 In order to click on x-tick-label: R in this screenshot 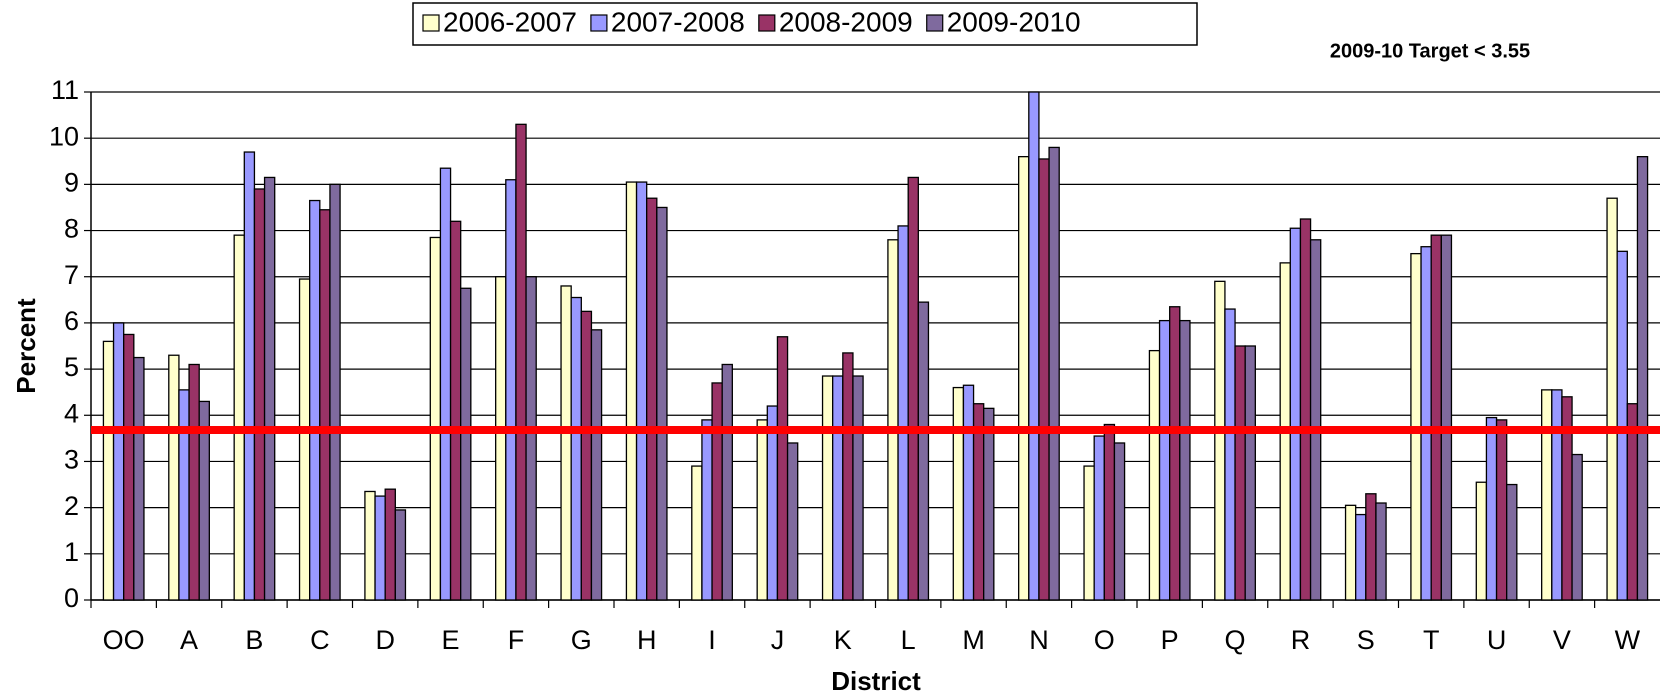, I will do `click(1301, 640)`.